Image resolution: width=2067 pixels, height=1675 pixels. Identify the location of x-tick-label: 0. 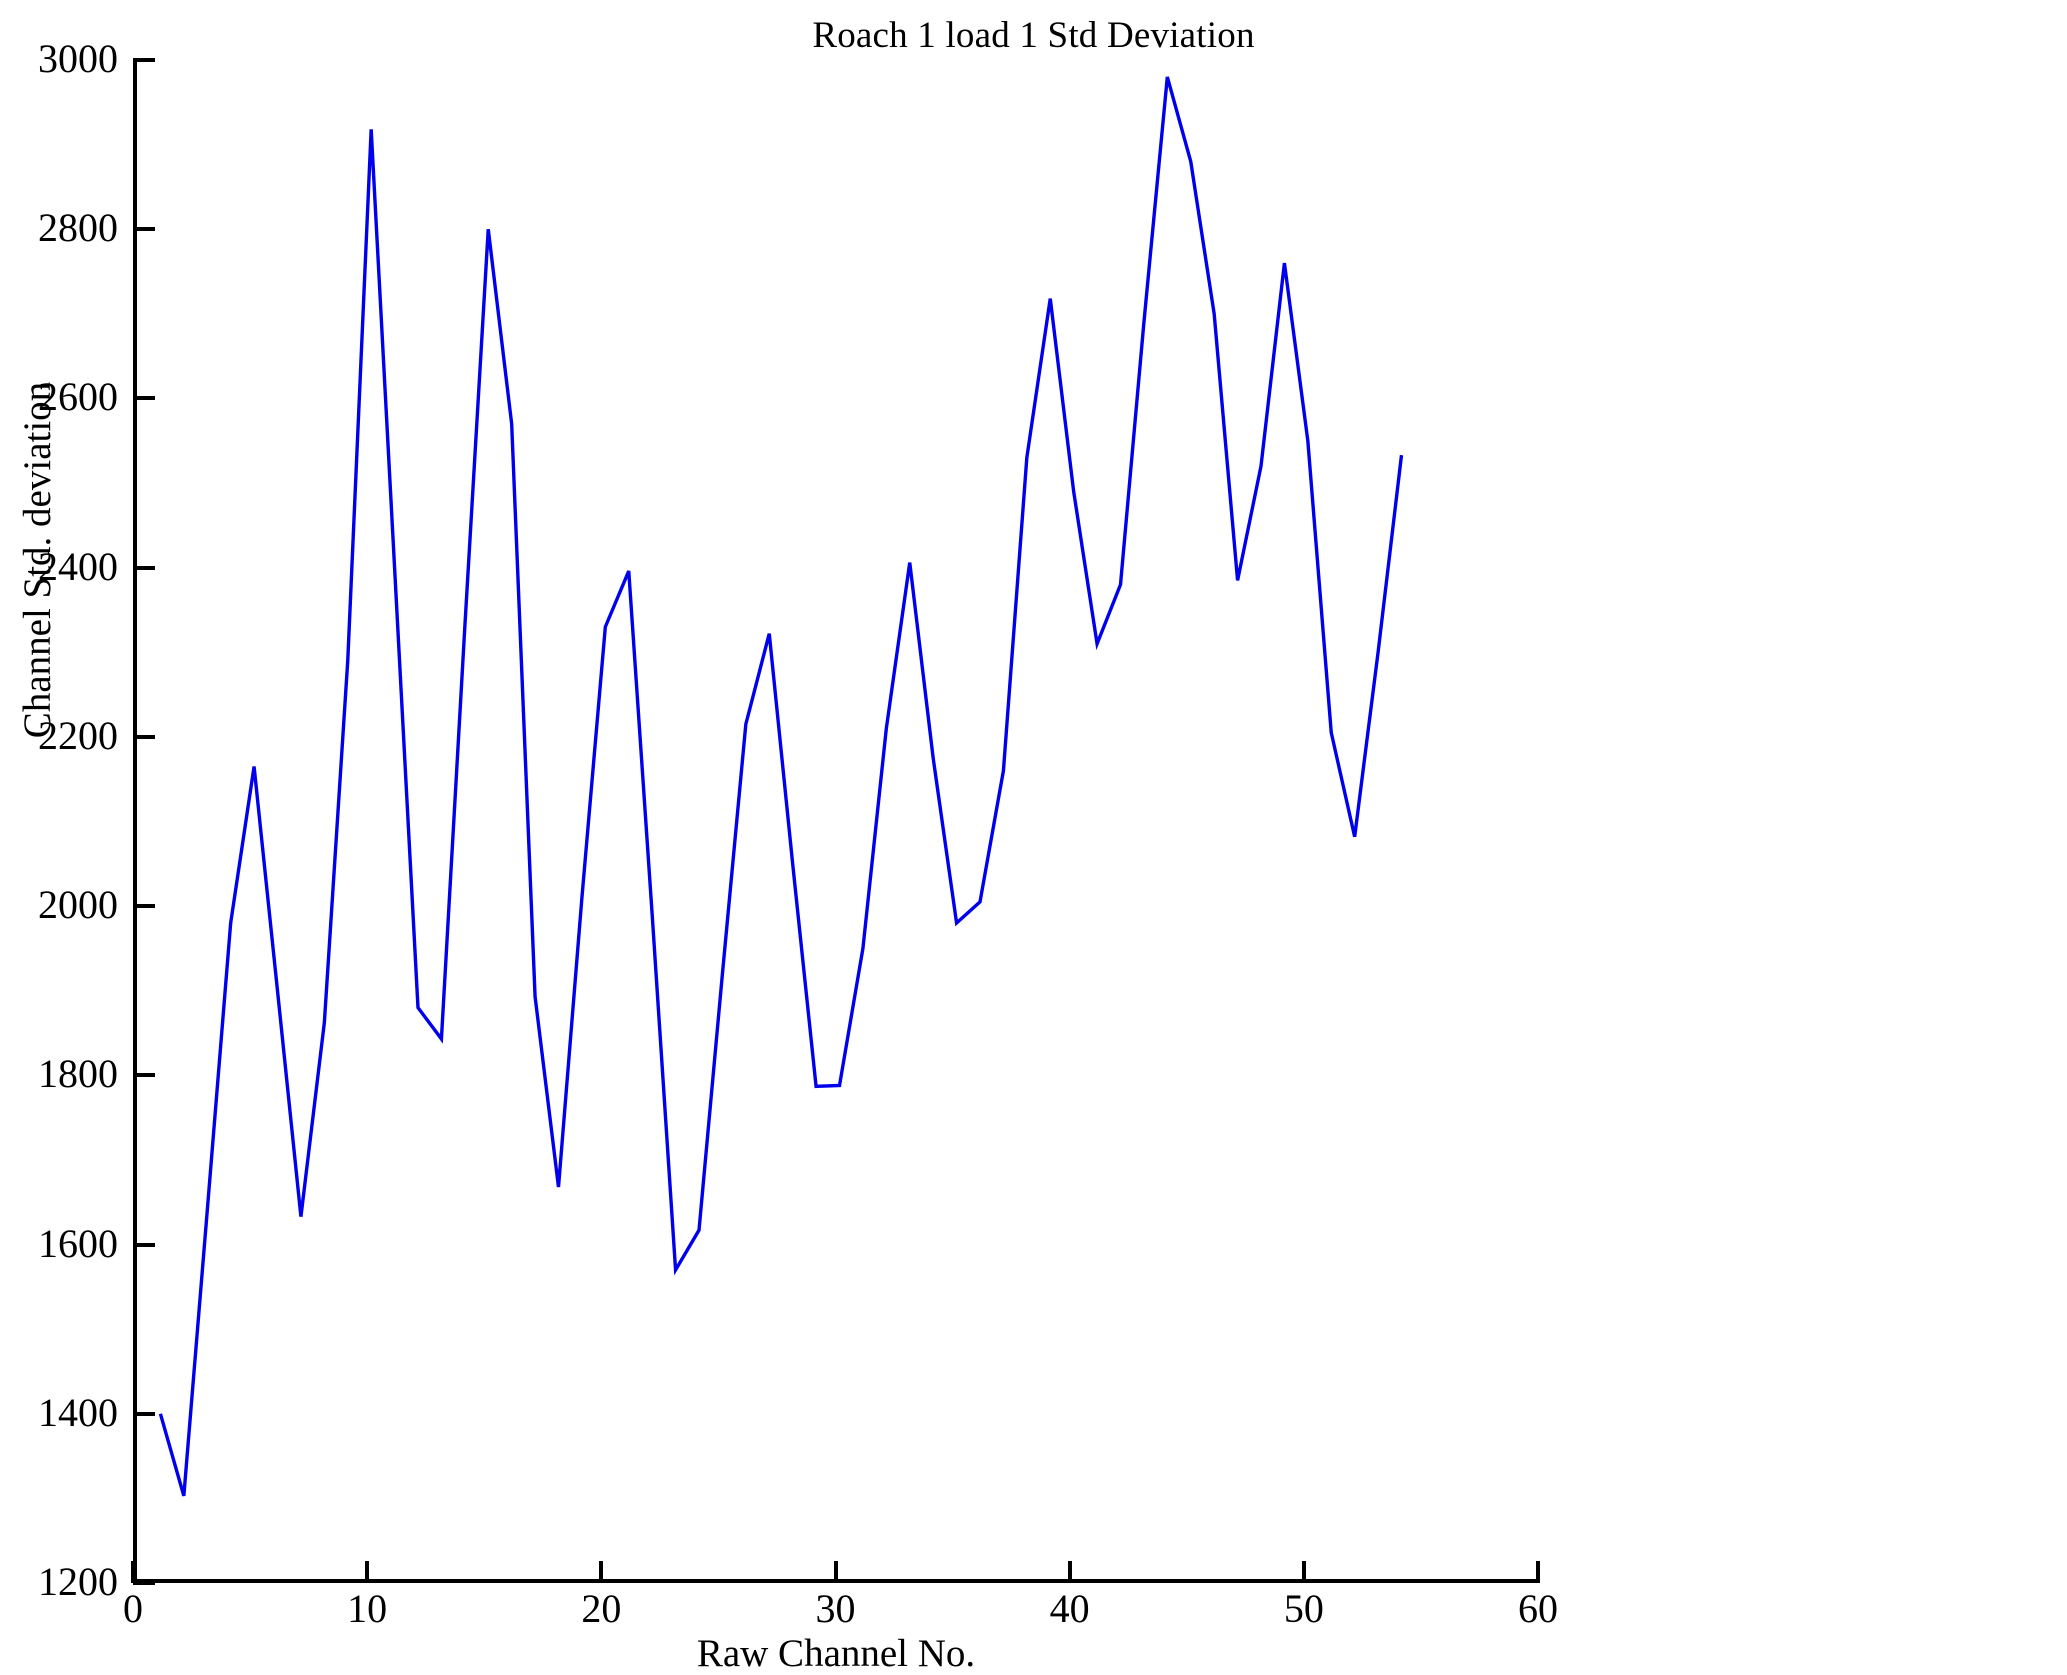
(133, 1608).